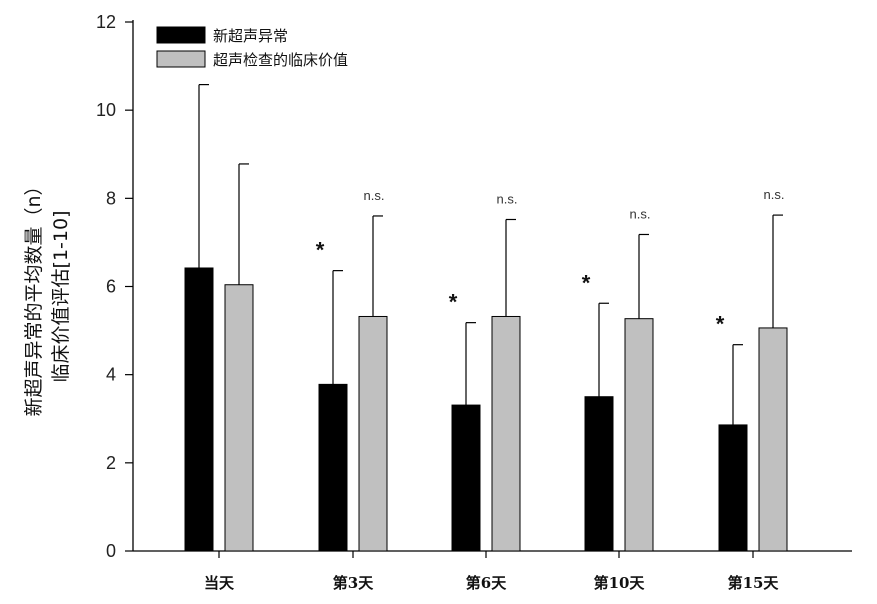 The image size is (877, 604). Describe the element at coordinates (219, 583) in the screenshot. I see `x-category-label: 当天` at that location.